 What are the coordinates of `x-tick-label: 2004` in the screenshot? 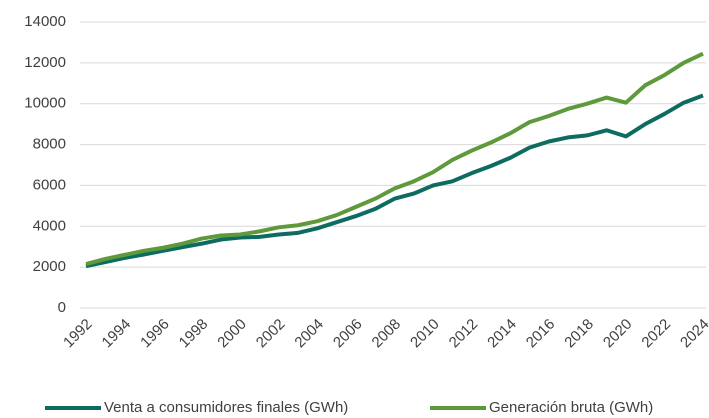 It's located at (309, 334).